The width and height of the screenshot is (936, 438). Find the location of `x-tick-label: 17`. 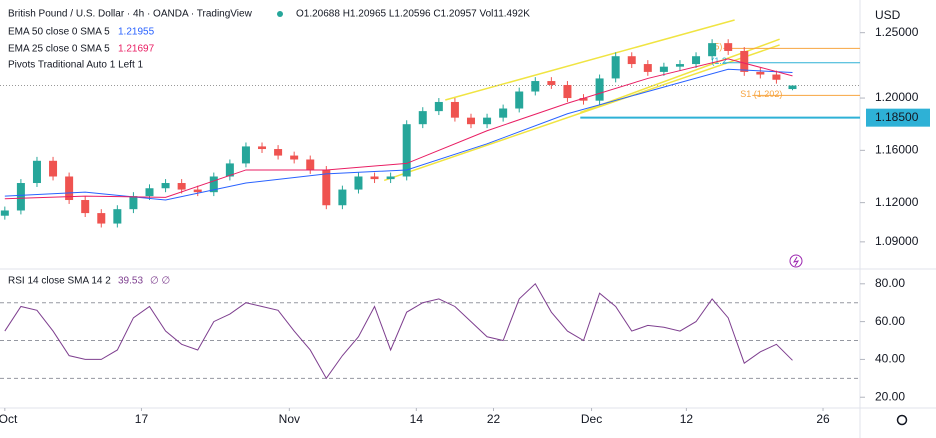

x-tick-label: 17 is located at coordinates (142, 419).